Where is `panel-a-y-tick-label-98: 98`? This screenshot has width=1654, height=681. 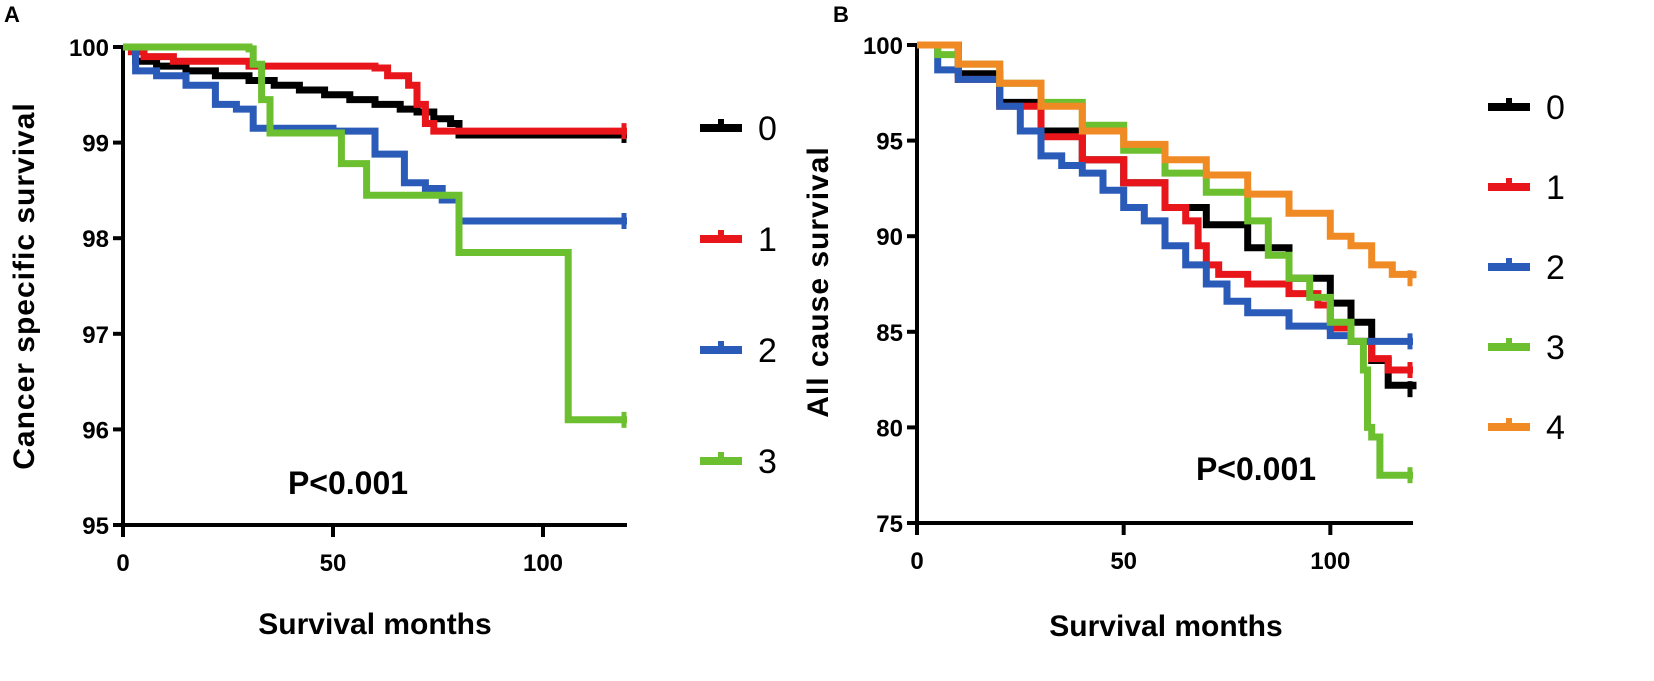 panel-a-y-tick-label-98: 98 is located at coordinates (95, 239).